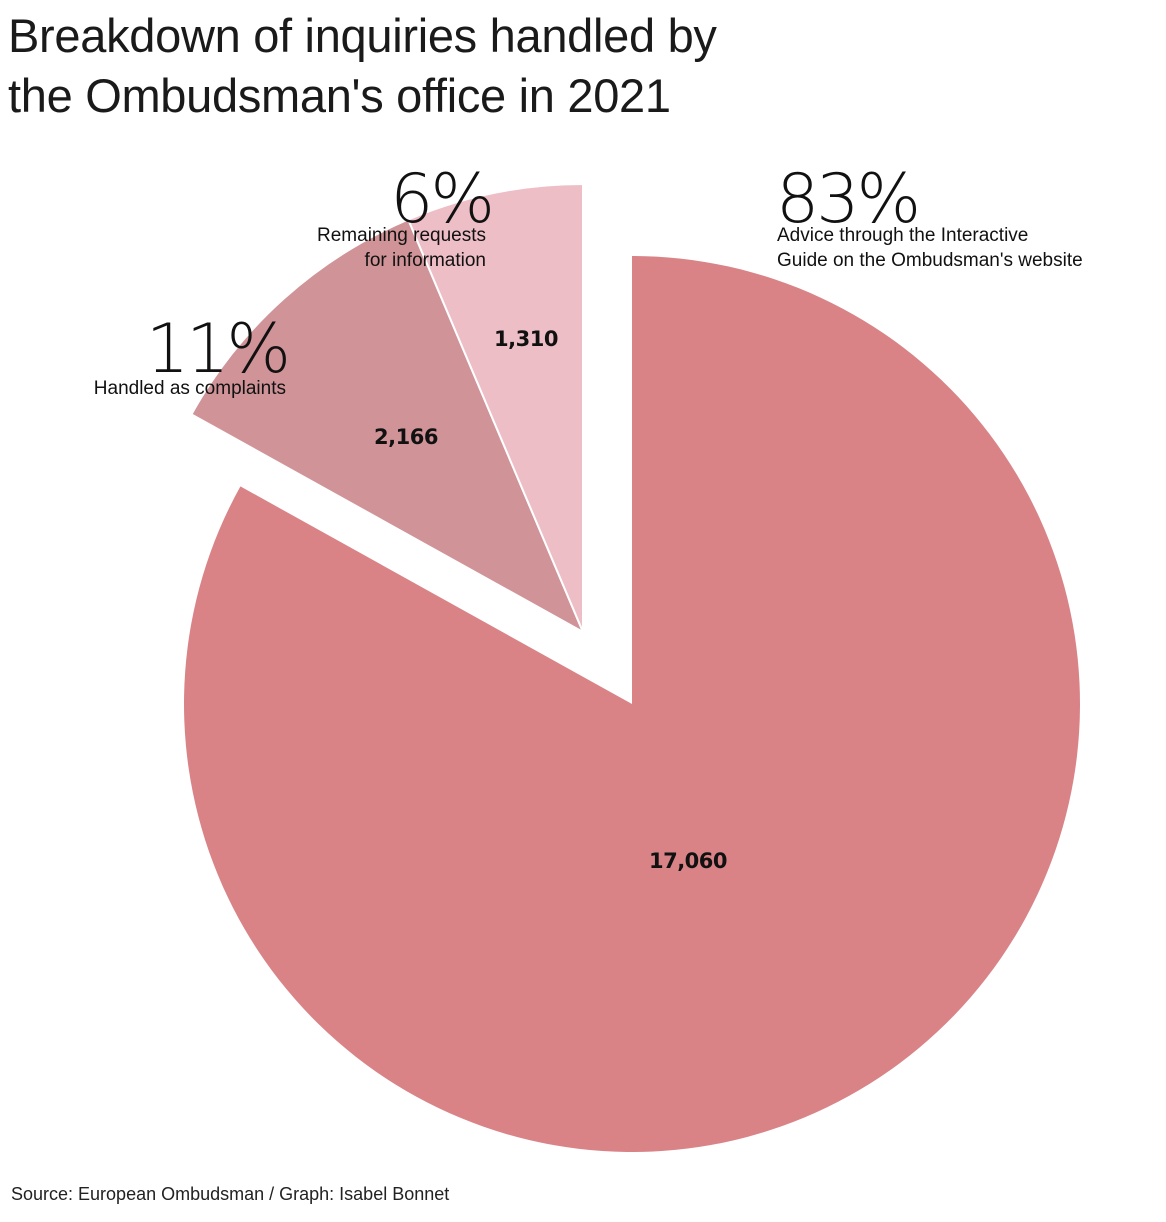  I want to click on slice-category-label-3-line-2: for information, so click(425, 260).